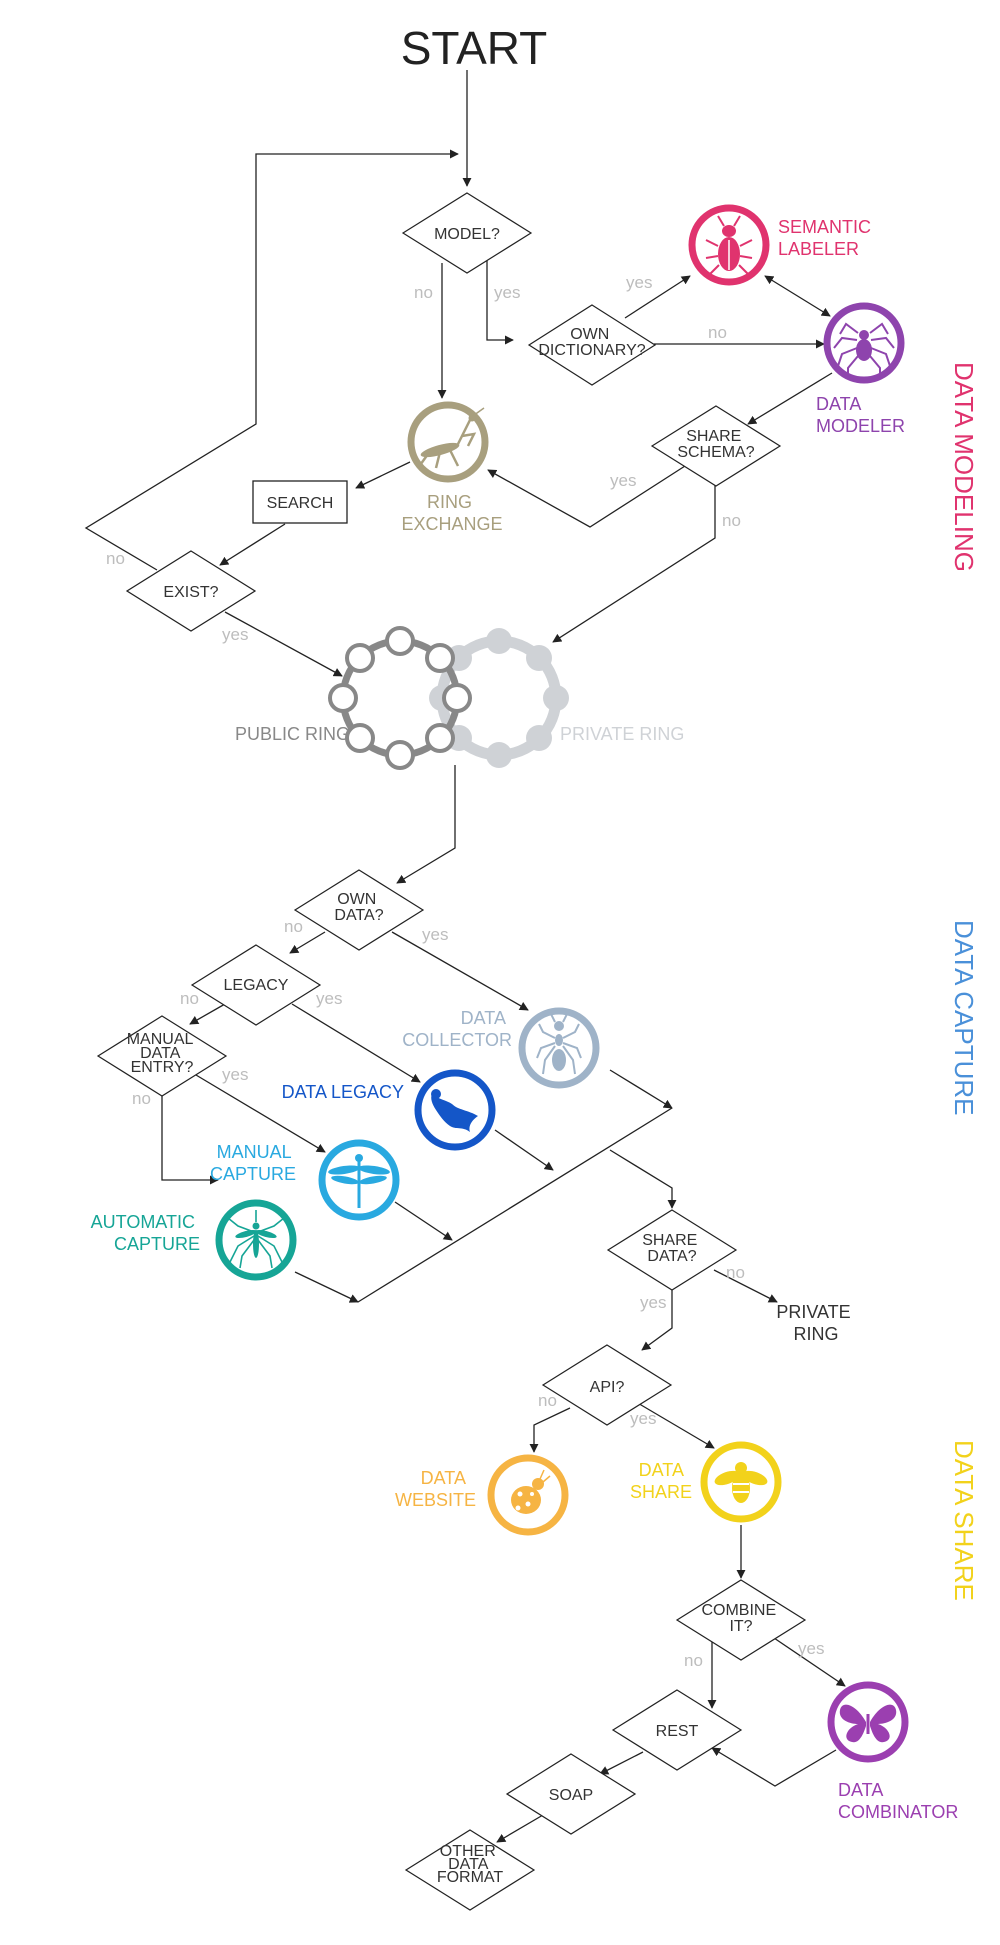 The width and height of the screenshot is (1000, 1945). What do you see at coordinates (860, 426) in the screenshot?
I see `role-data-modeler-label: MODELER` at bounding box center [860, 426].